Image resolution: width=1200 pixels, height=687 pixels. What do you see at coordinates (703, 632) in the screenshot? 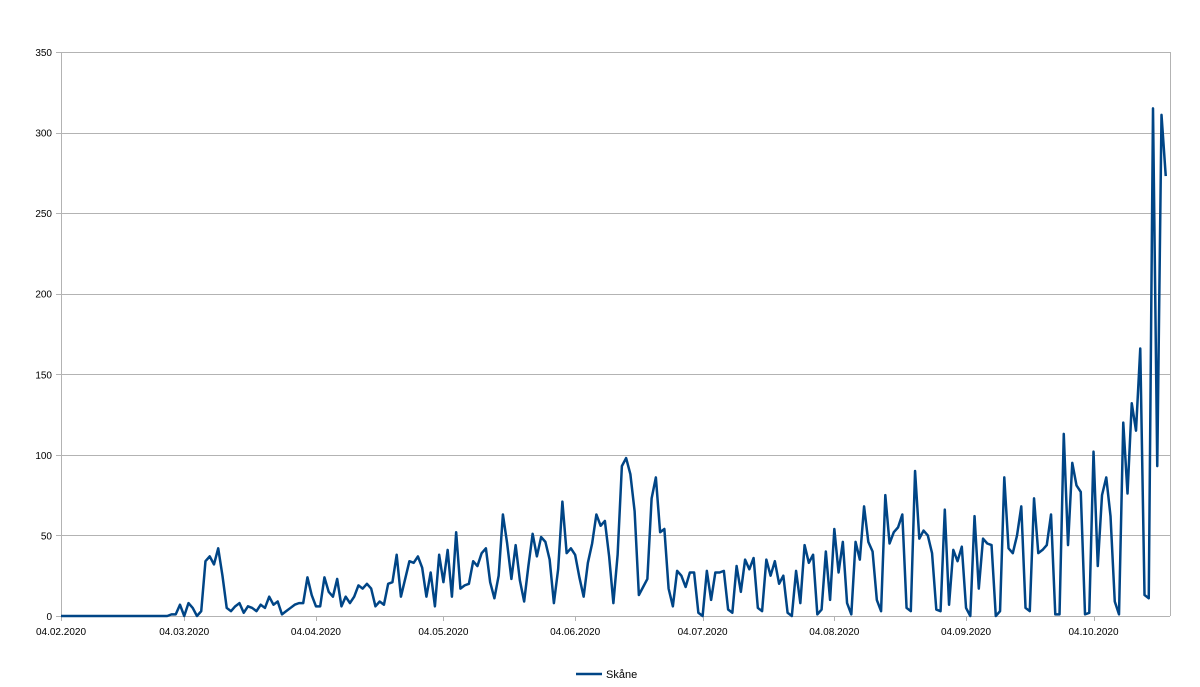
I see `x-tick-label: 04.07.2020` at bounding box center [703, 632].